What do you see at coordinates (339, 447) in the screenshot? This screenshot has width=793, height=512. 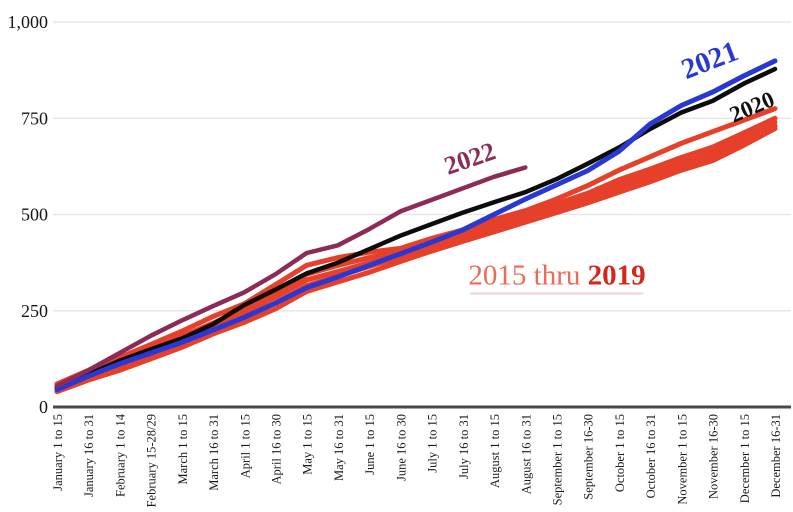 I see `x-tick-label: May 16 to 31` at bounding box center [339, 447].